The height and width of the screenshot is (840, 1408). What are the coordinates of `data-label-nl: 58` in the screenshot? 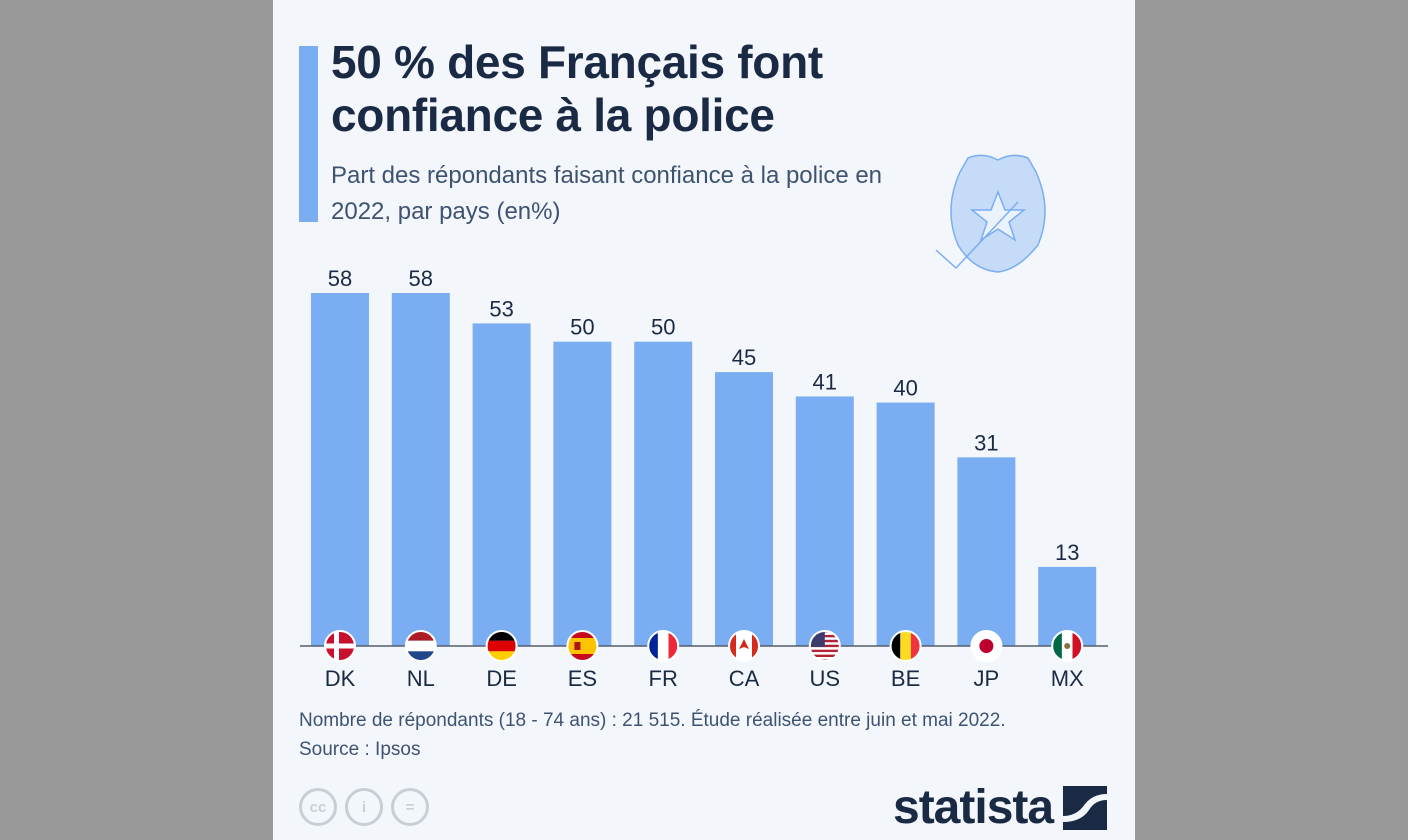 It's located at (421, 278).